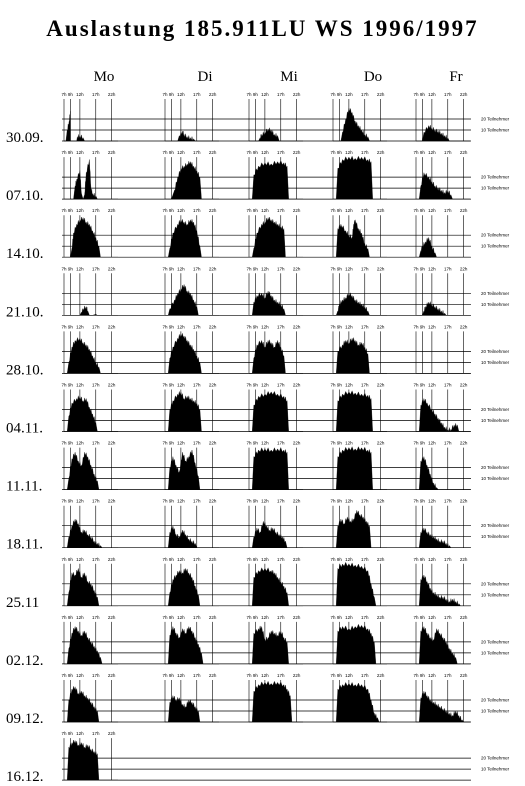  I want to click on day-label-mo: Mo, so click(104, 77).